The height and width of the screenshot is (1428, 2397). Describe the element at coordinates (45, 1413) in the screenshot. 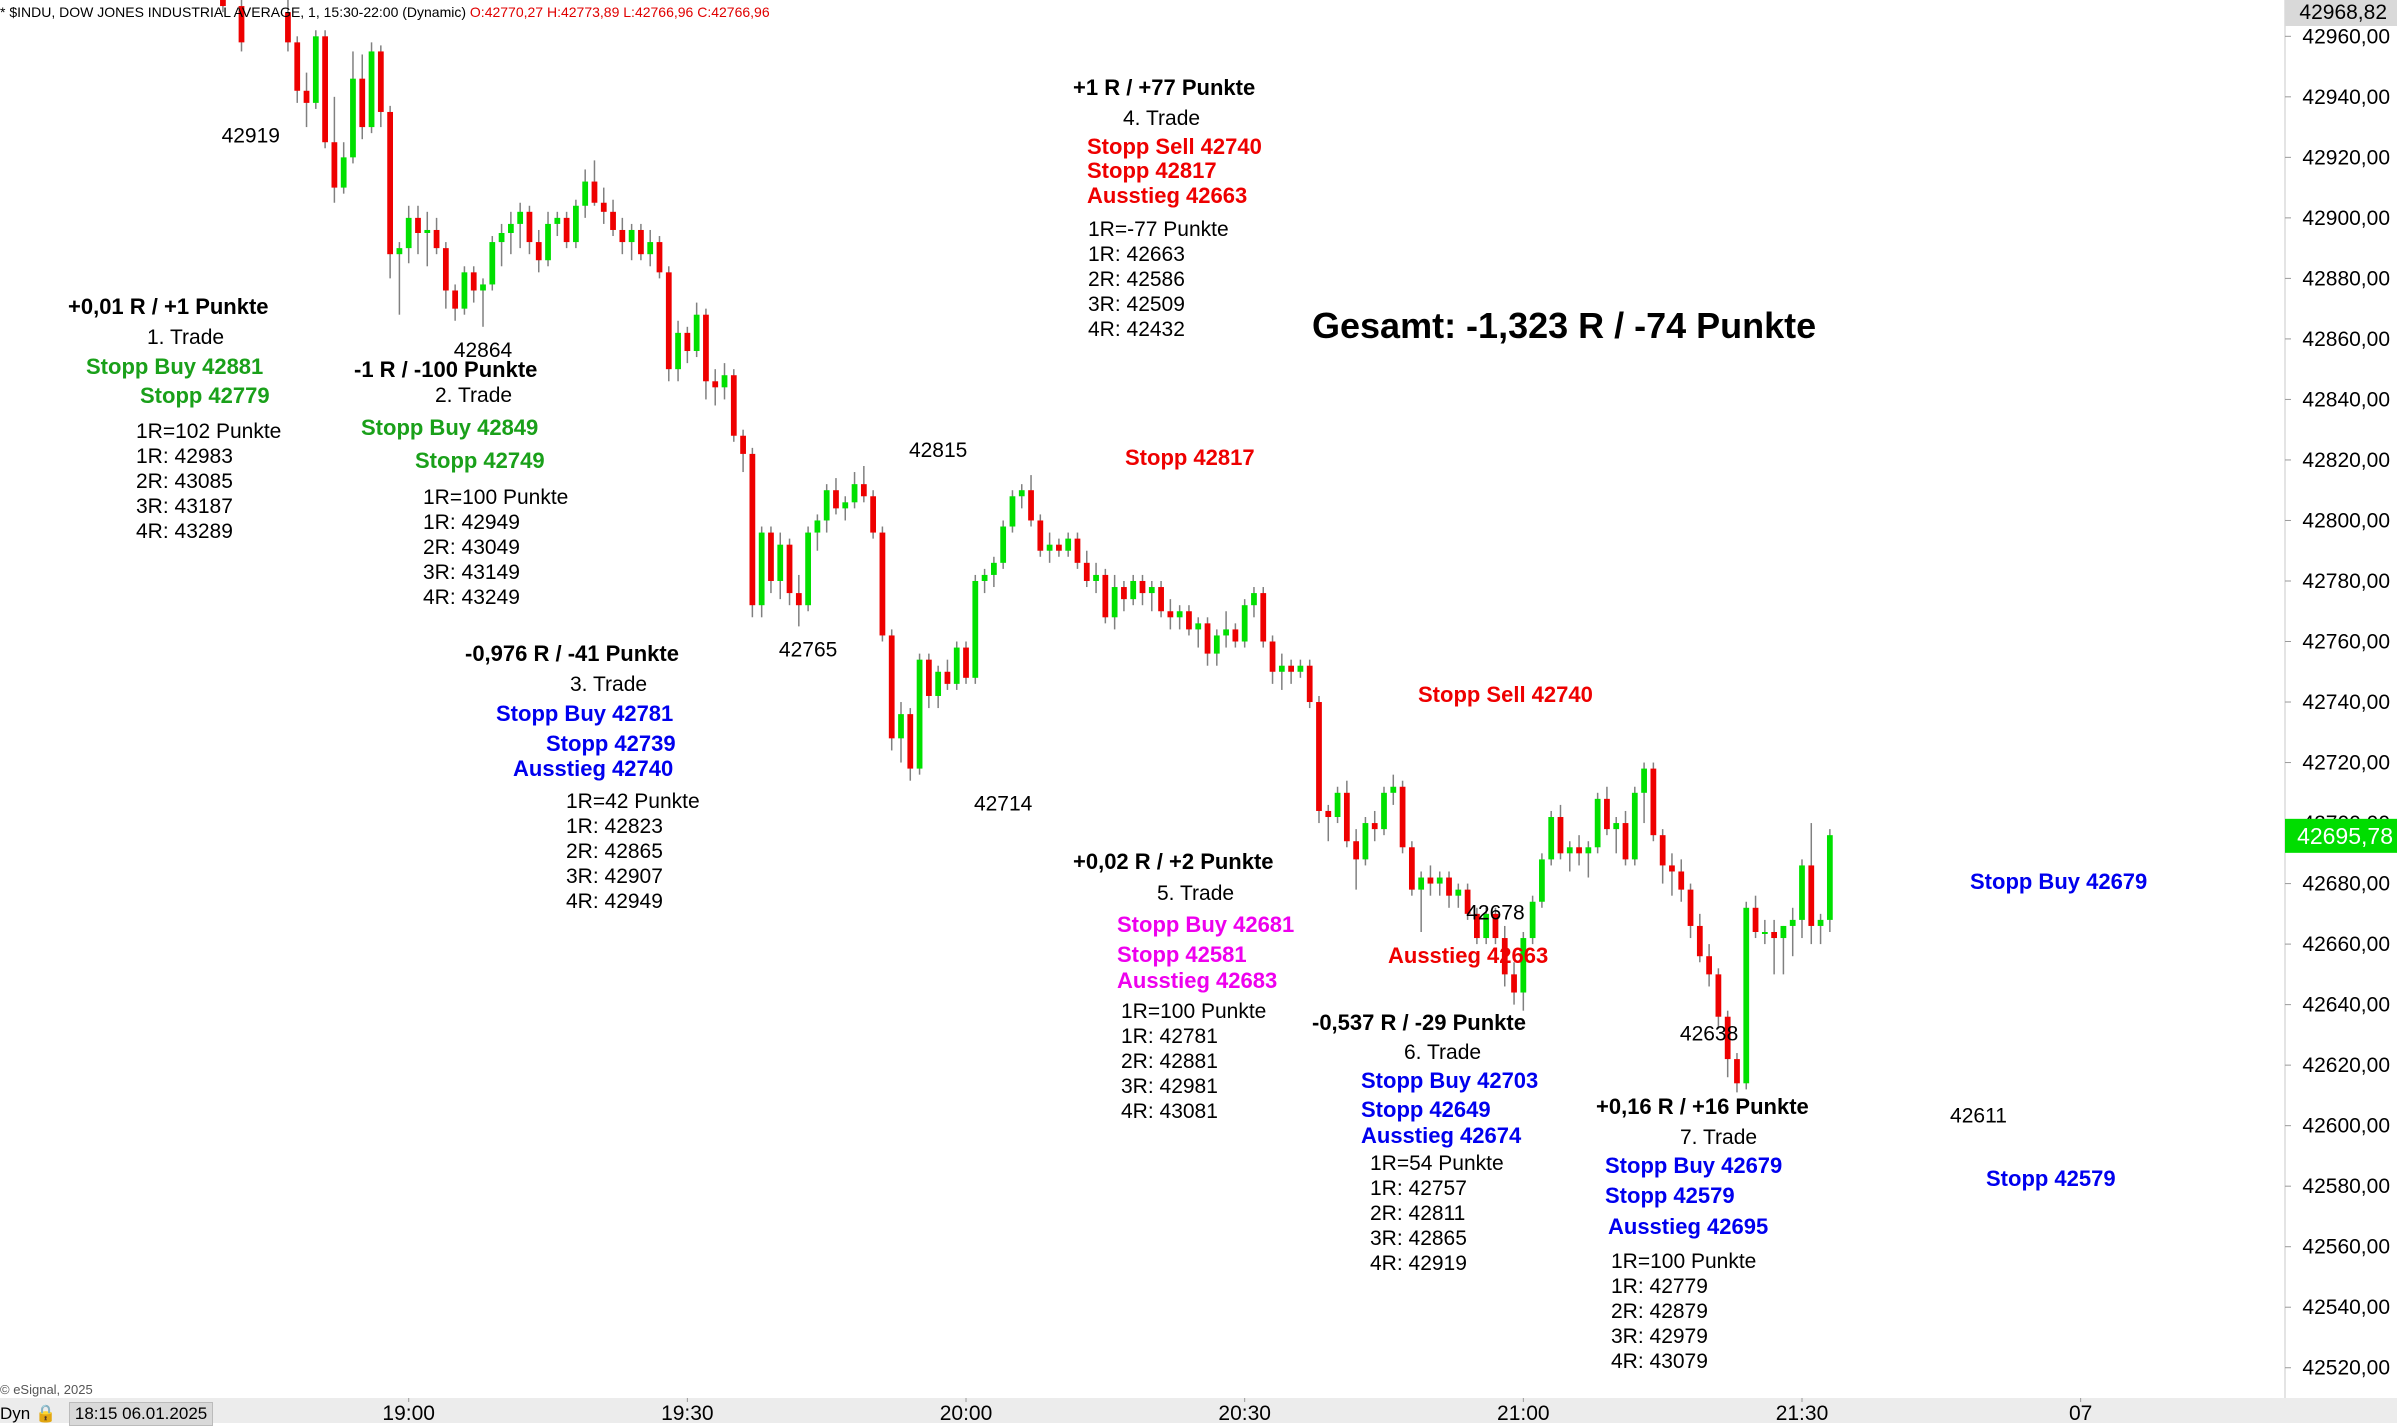

I see `lock-icon: 🔒` at that location.